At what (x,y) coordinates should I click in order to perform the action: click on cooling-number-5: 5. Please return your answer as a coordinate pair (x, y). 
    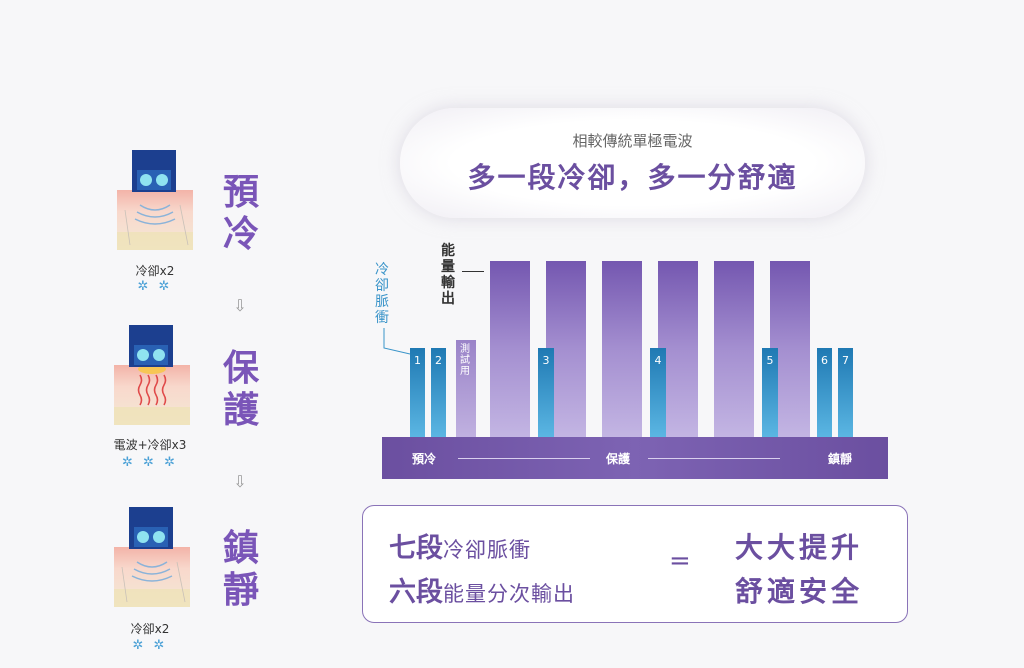
    Looking at the image, I should click on (770, 360).